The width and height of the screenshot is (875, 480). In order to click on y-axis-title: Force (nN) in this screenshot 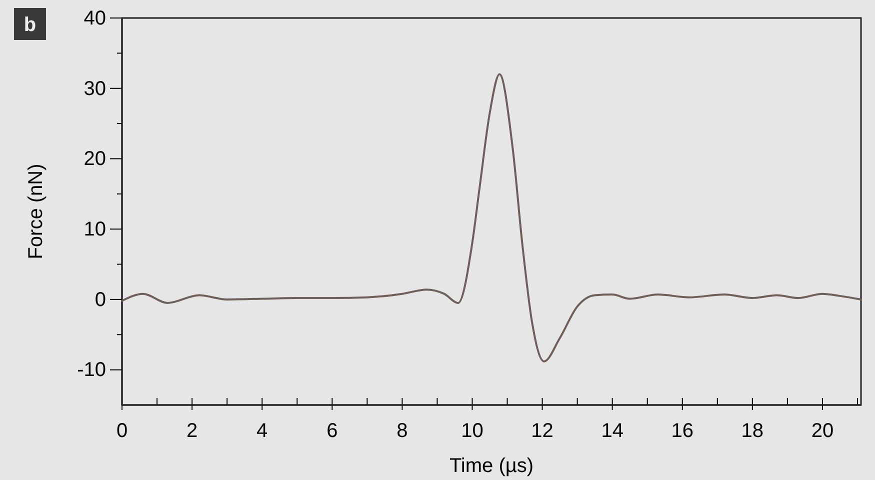, I will do `click(36, 212)`.